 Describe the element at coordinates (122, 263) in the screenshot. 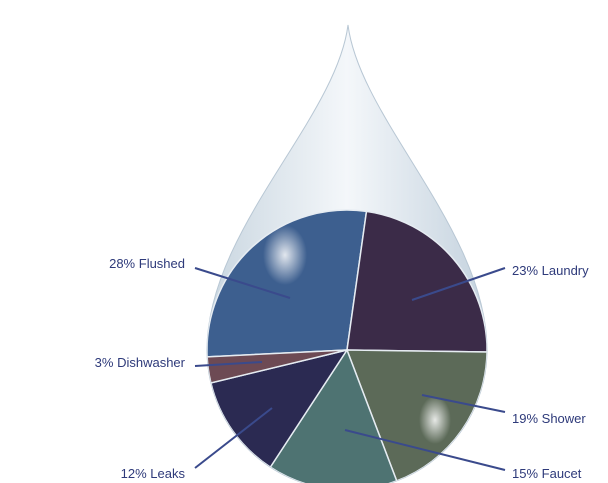

I see `value-label: 28%` at that location.